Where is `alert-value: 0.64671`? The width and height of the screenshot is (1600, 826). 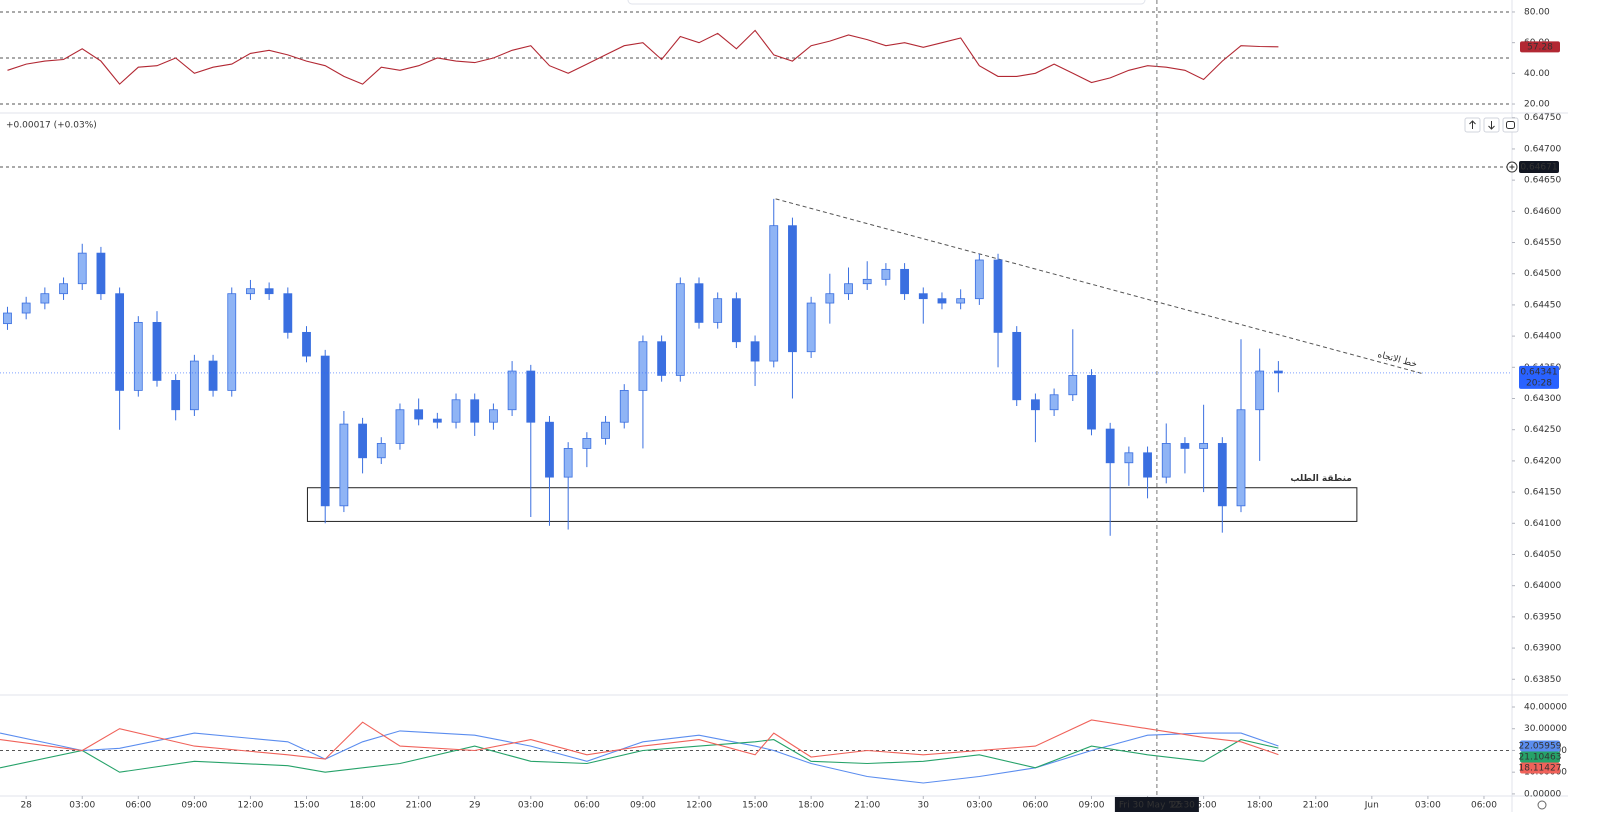 alert-value: 0.64671 is located at coordinates (1538, 168).